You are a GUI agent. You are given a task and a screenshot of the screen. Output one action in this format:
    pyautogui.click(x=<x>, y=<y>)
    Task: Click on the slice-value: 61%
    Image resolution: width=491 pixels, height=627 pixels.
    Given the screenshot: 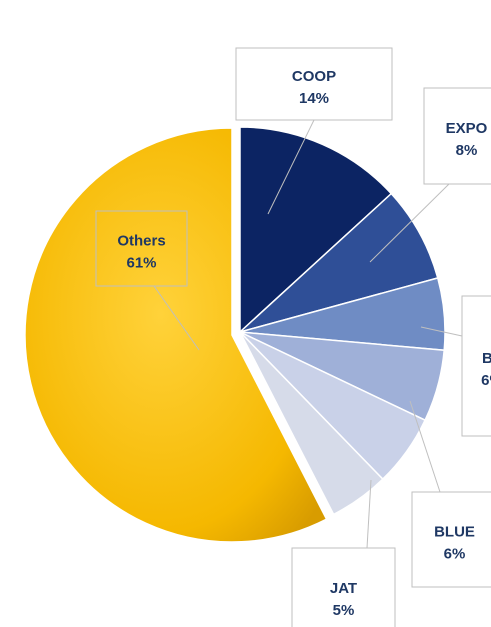 What is the action you would take?
    pyautogui.click(x=141, y=263)
    